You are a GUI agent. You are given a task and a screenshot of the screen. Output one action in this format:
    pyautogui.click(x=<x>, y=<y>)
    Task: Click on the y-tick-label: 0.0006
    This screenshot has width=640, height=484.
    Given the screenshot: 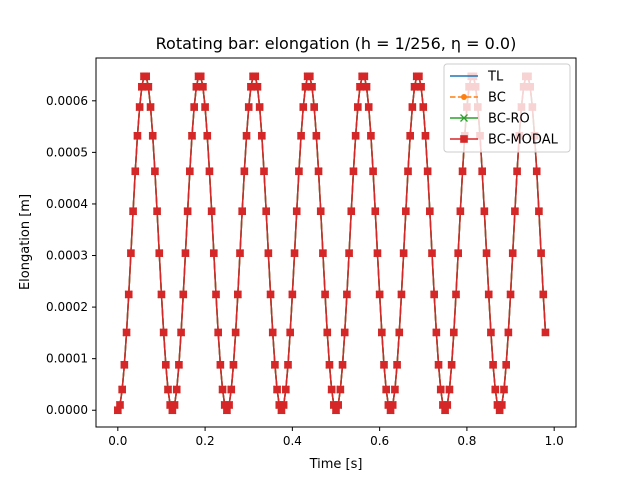 What is the action you would take?
    pyautogui.click(x=67, y=101)
    